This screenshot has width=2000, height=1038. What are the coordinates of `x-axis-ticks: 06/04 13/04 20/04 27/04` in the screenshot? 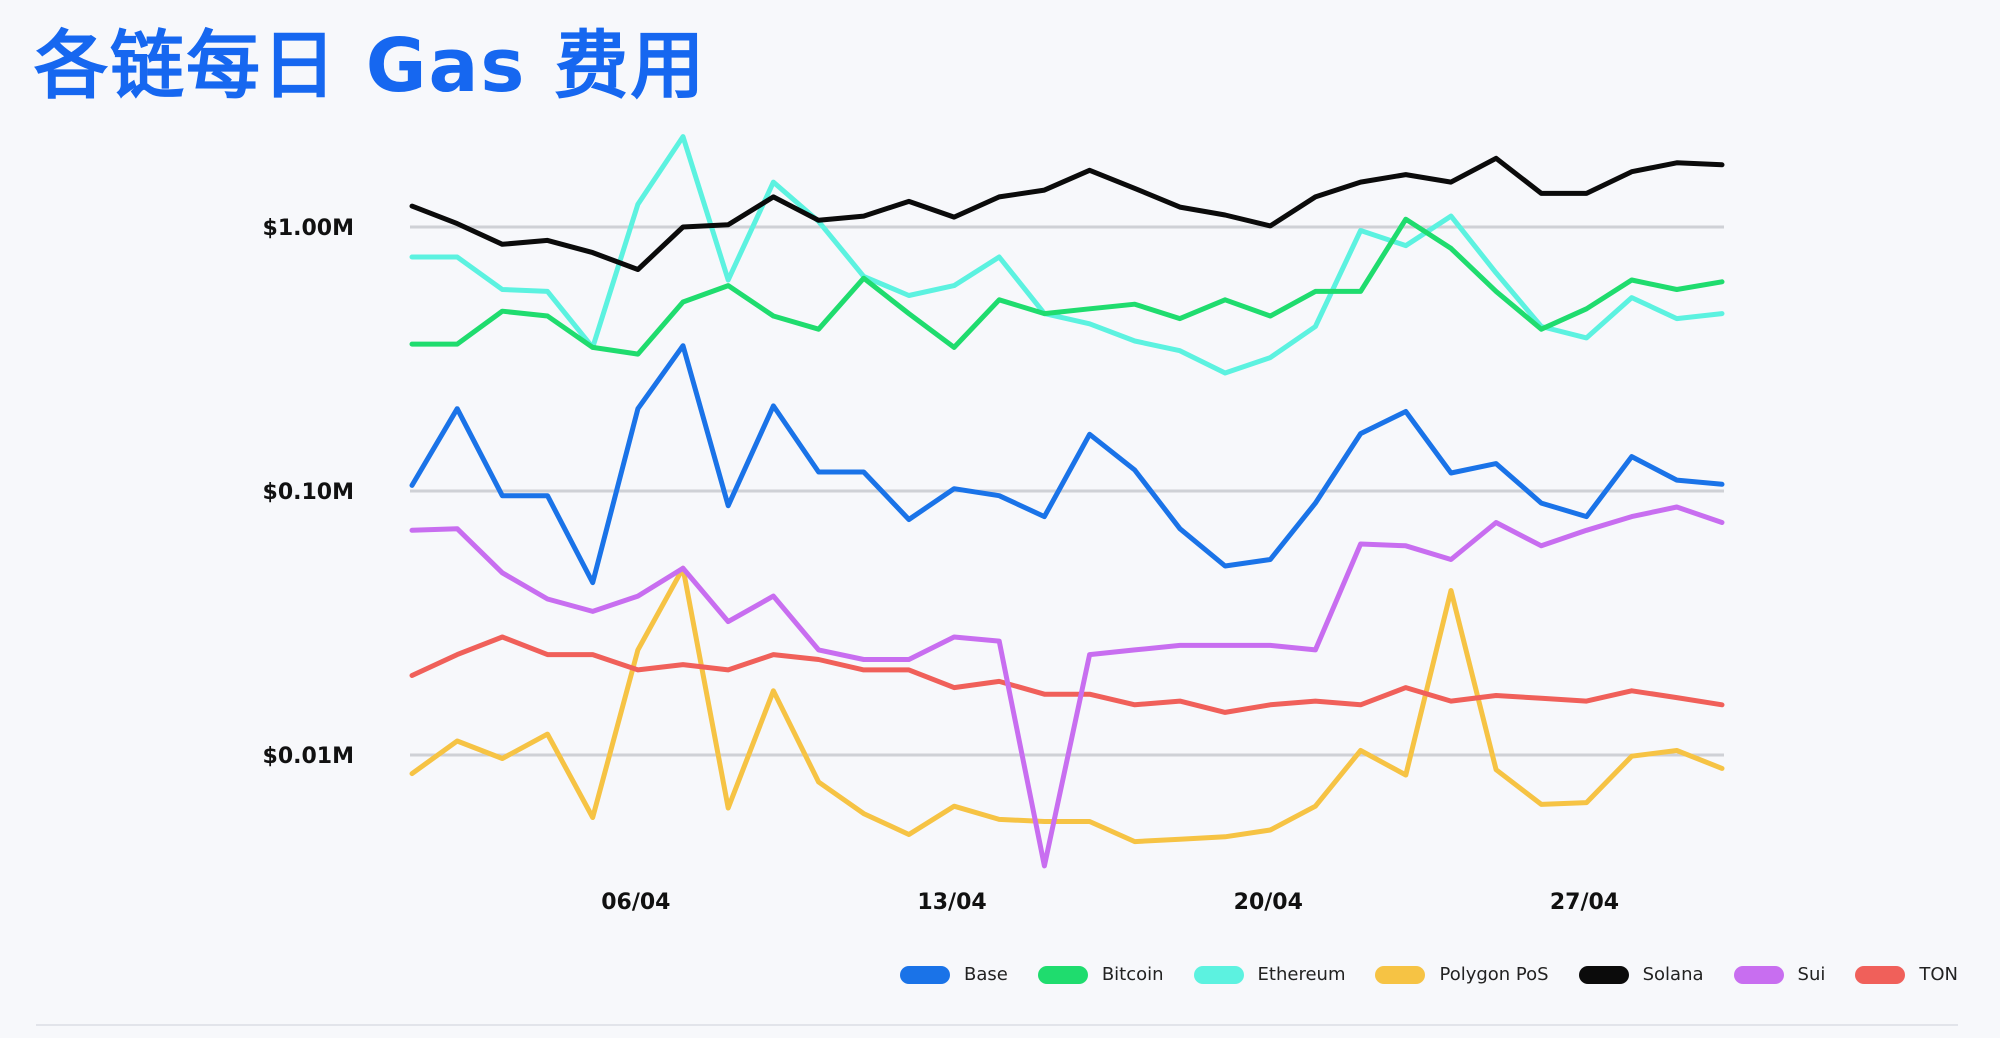 It's located at (1110, 902).